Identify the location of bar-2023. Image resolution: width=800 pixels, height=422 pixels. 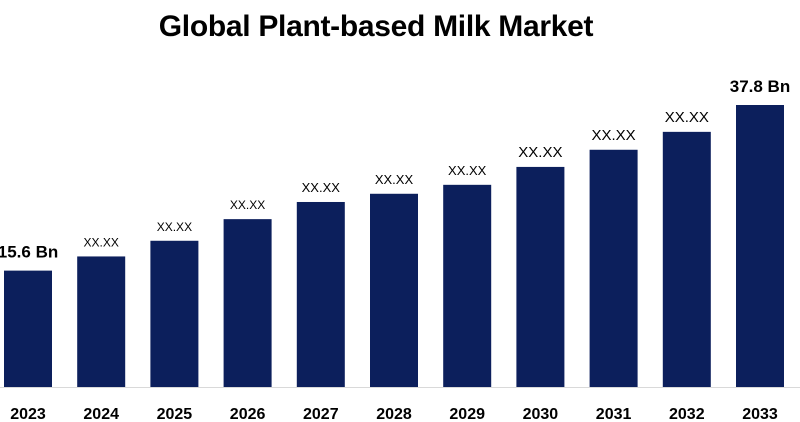
(28, 328).